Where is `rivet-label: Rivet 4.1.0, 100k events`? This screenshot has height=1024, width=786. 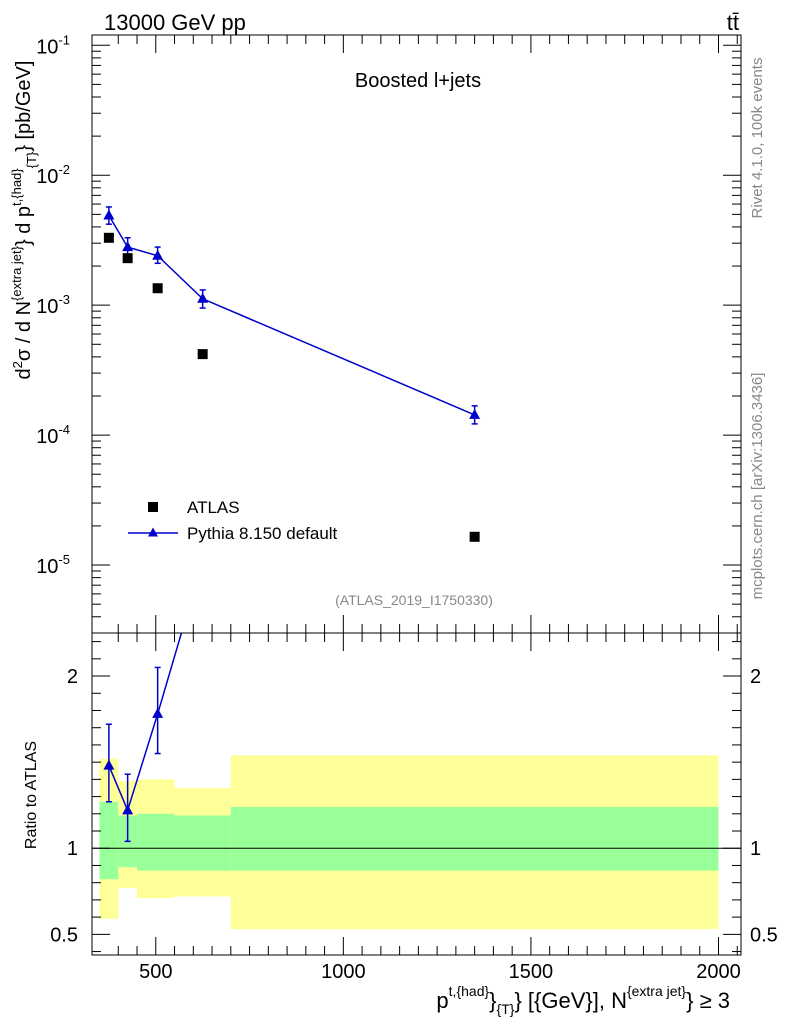 rivet-label: Rivet 4.1.0, 100k events is located at coordinates (757, 138).